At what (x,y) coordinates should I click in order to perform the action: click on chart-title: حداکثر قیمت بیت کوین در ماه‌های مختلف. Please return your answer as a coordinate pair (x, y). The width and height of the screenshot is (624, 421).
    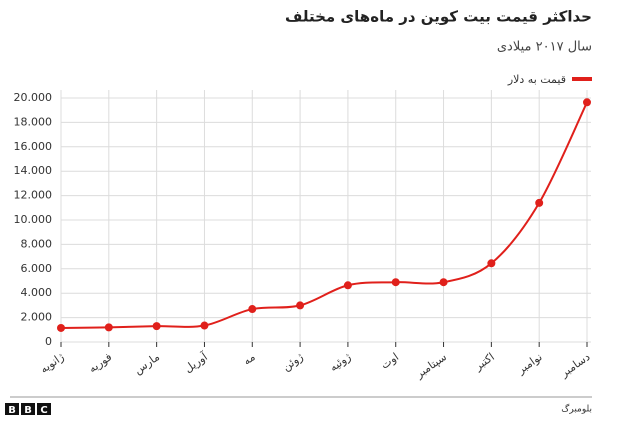
    Looking at the image, I should click on (438, 17).